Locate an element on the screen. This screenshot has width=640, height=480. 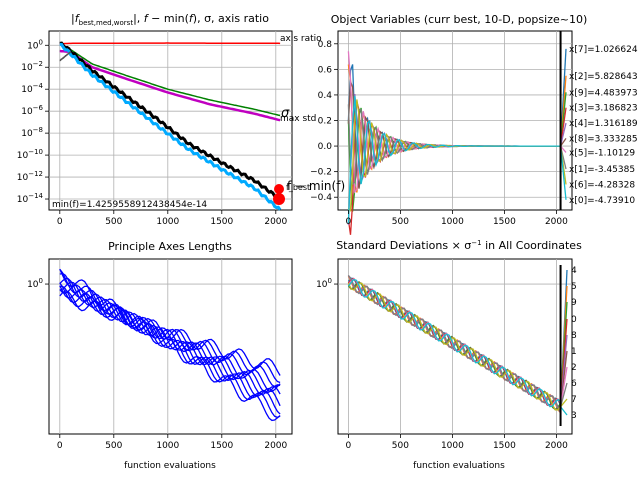
chart4-coordinate-label: 3 is located at coordinates (574, 416).